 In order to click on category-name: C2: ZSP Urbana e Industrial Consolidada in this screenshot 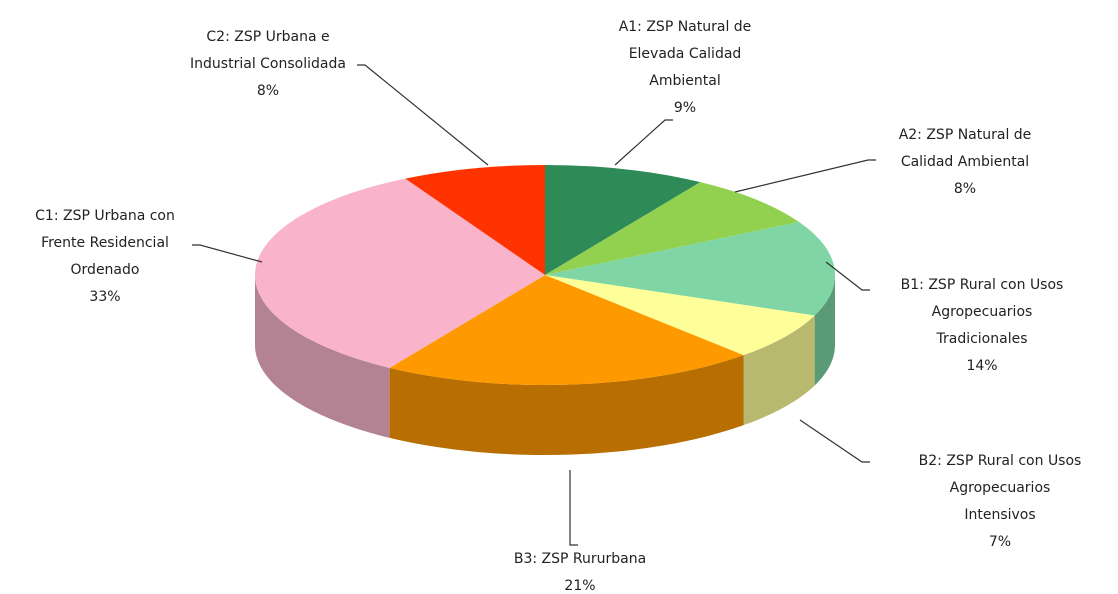, I will do `click(268, 50)`.